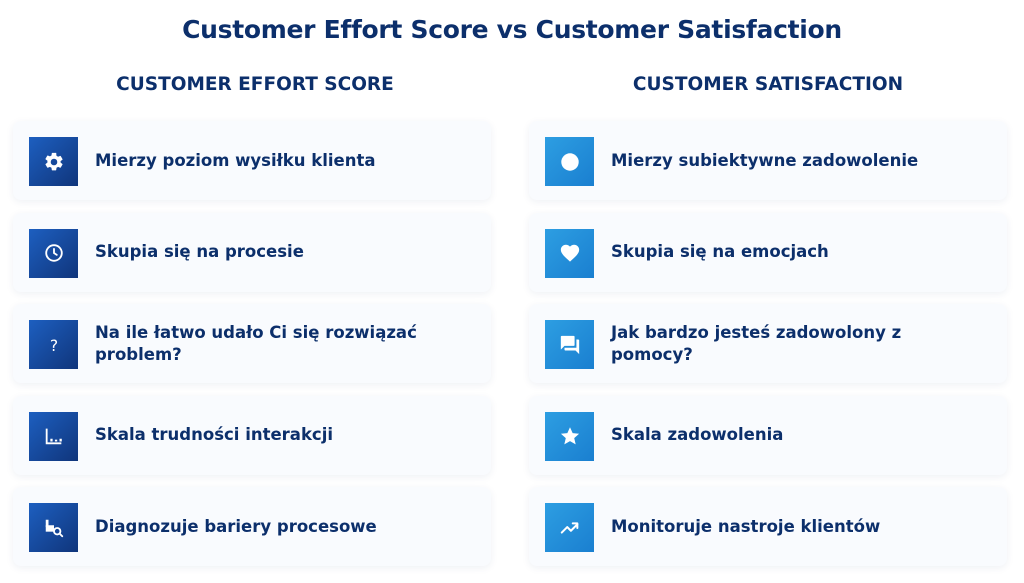 This screenshot has height=583, width=1024. I want to click on ces-card-scale: Skala trudności interakcji, so click(252, 435).